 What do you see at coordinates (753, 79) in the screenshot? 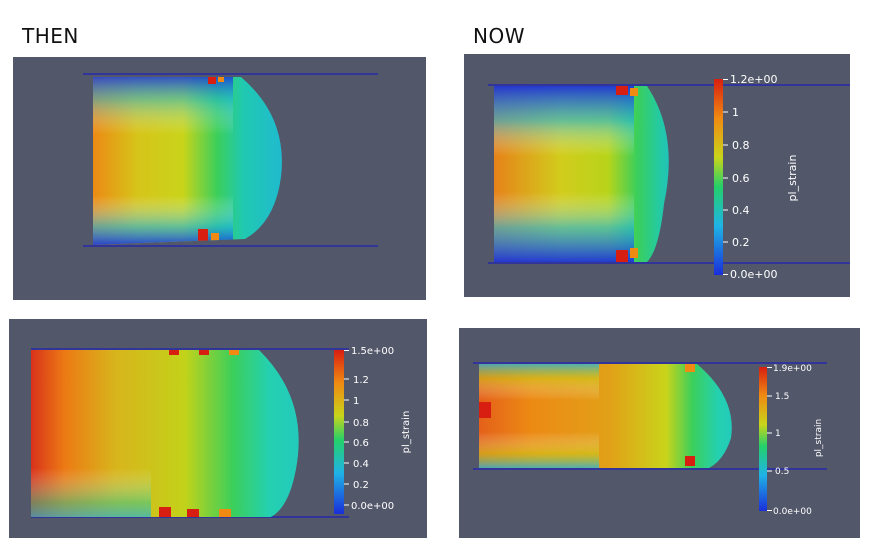
I see `colorbar-label: 1.2e+00` at bounding box center [753, 79].